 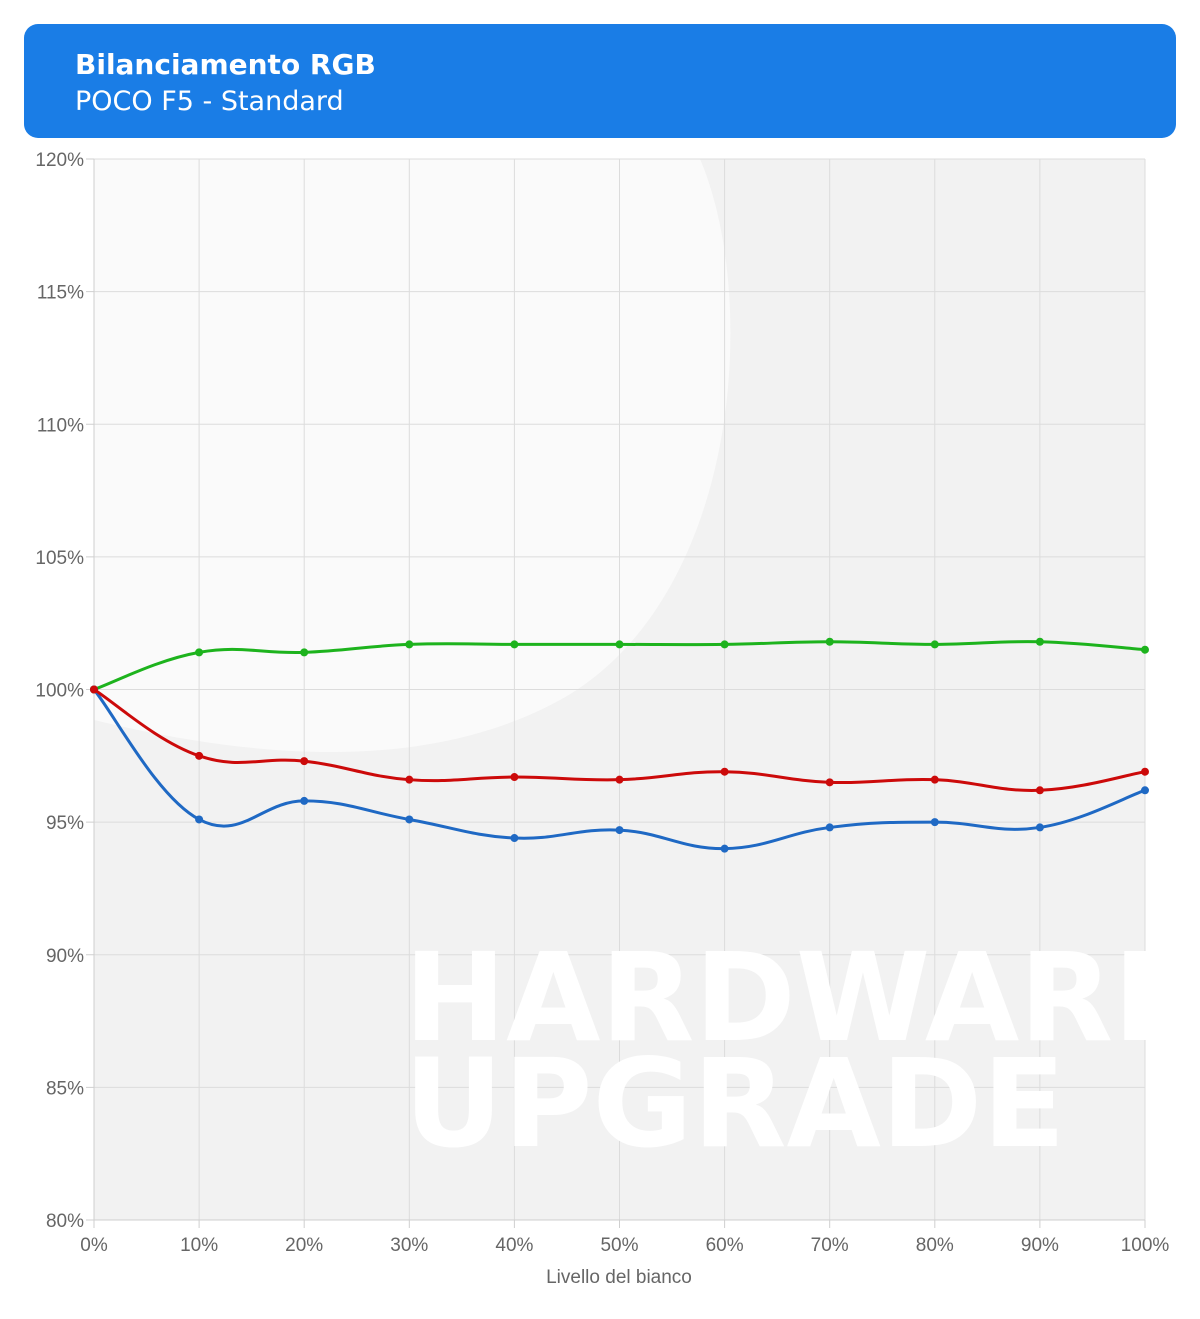 I want to click on x-tick-label: 90%, so click(x=1040, y=1245).